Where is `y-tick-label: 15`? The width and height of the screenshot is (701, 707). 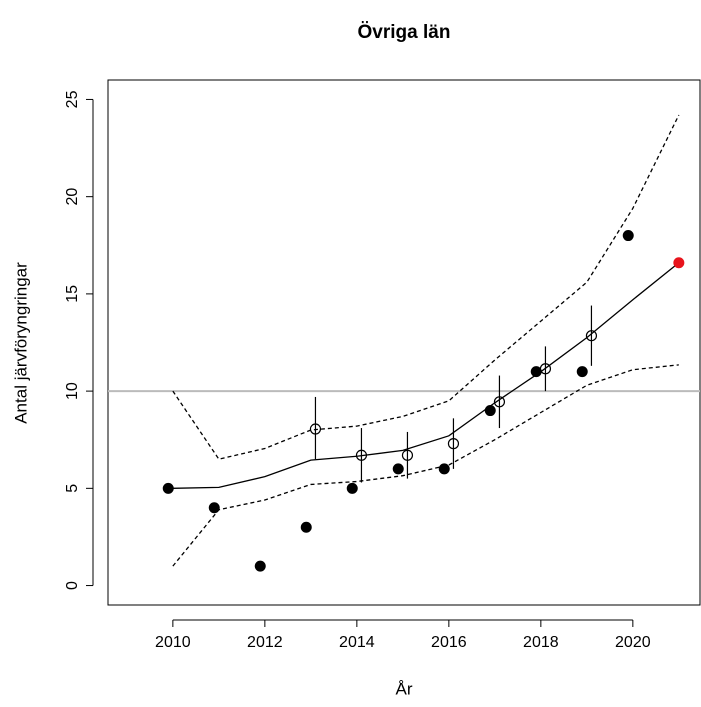 y-tick-label: 15 is located at coordinates (72, 294).